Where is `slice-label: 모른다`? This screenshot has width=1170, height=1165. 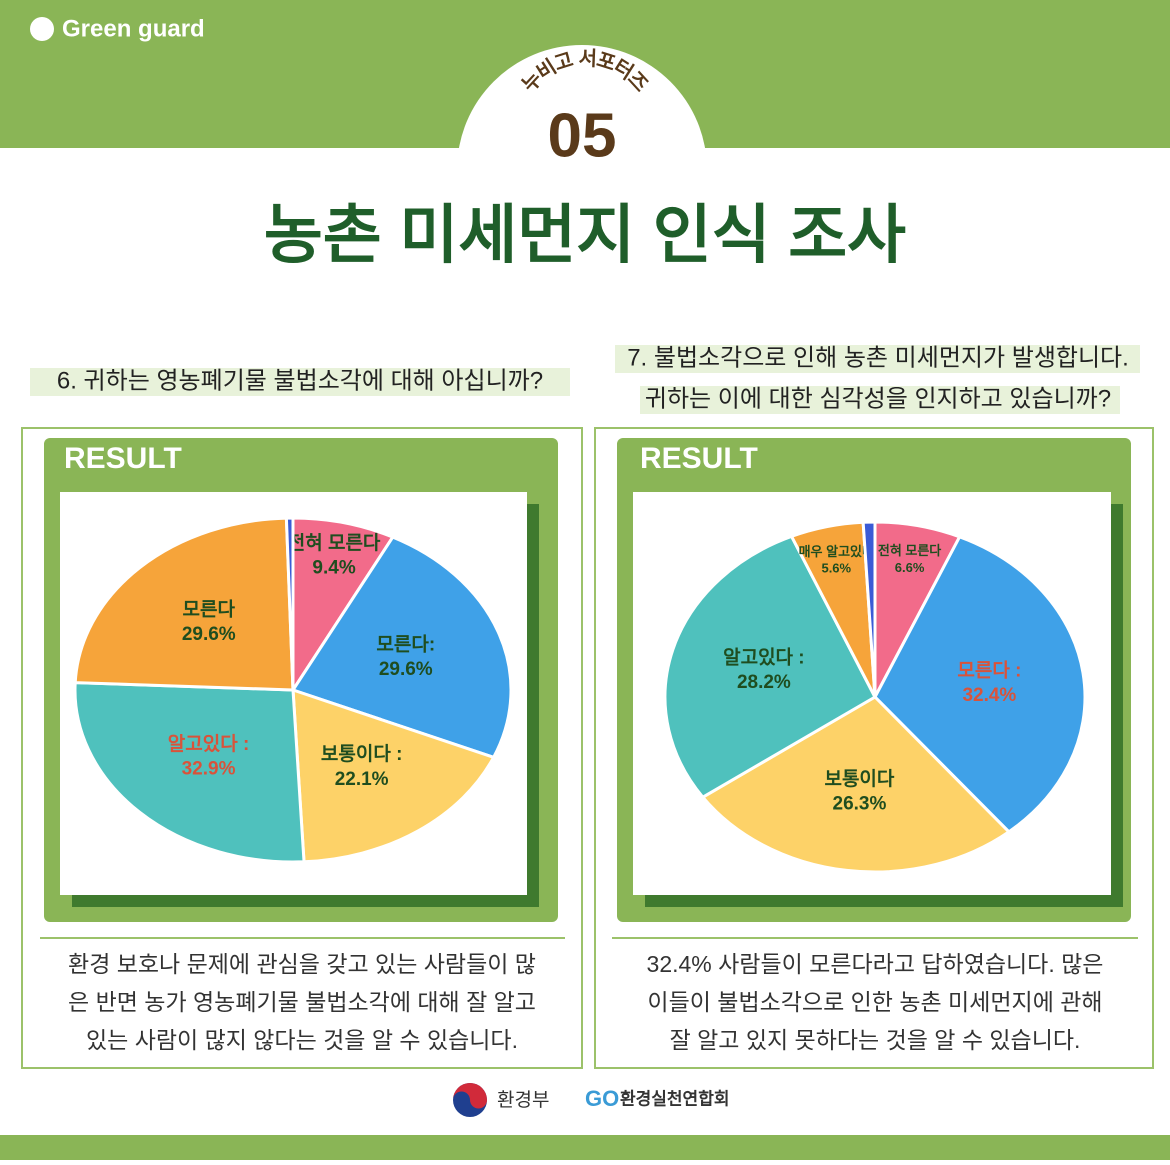 slice-label: 모른다 is located at coordinates (209, 609).